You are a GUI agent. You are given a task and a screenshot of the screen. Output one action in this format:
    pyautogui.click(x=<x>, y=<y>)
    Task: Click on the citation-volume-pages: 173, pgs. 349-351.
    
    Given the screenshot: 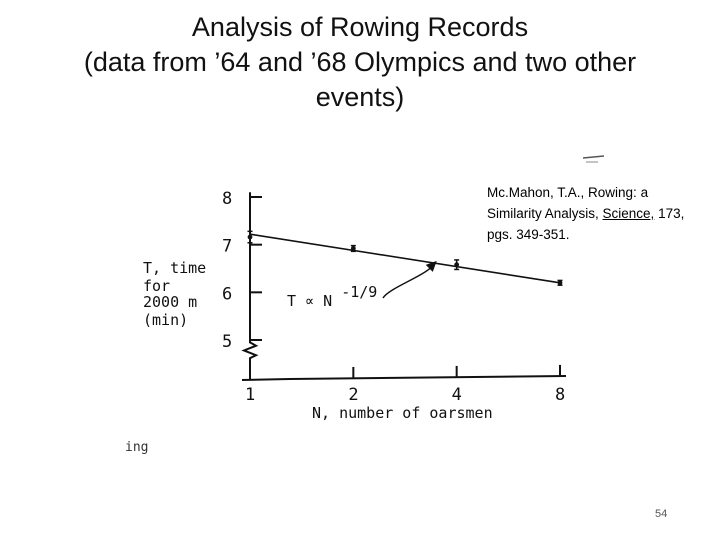 What is the action you would take?
    pyautogui.click(x=586, y=224)
    